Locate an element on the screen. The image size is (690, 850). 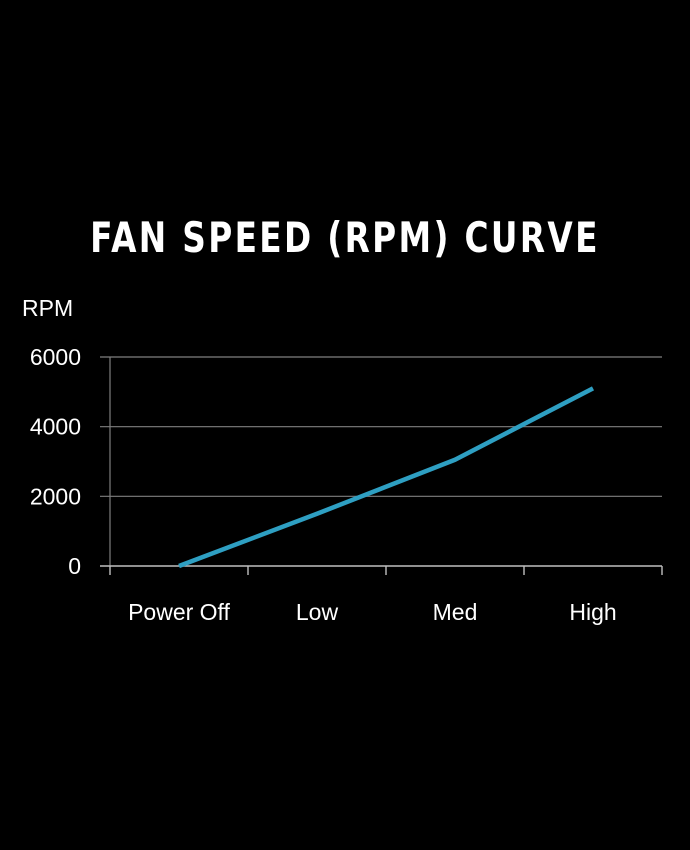
y-tick-label: 4000 is located at coordinates (55, 427).